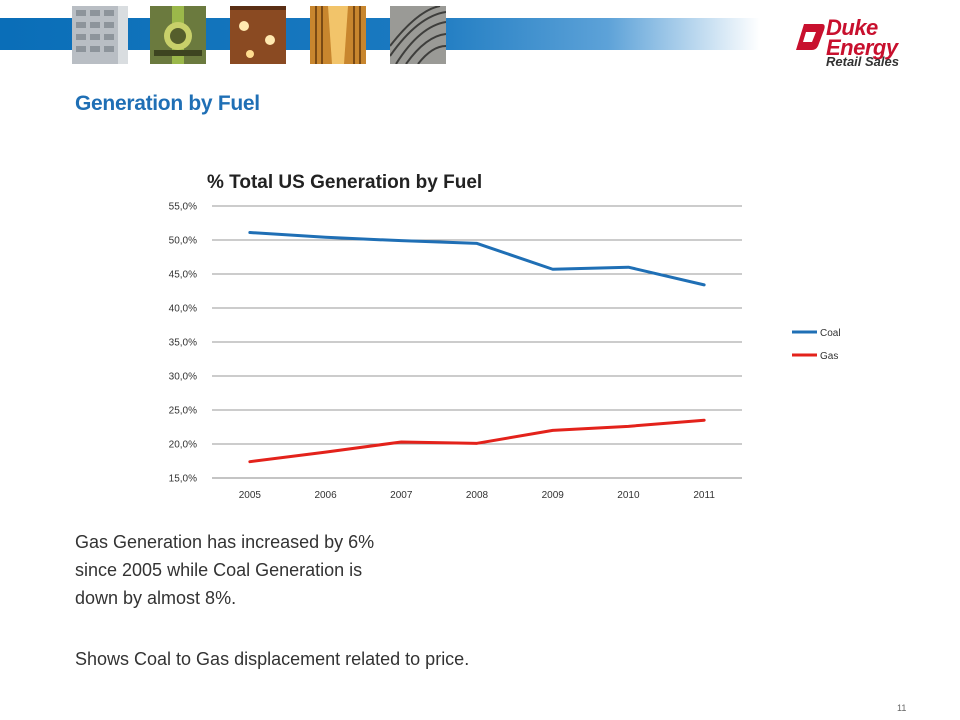 The height and width of the screenshot is (720, 960). Describe the element at coordinates (183, 445) in the screenshot. I see `y-tick-label: 20,0%` at that location.